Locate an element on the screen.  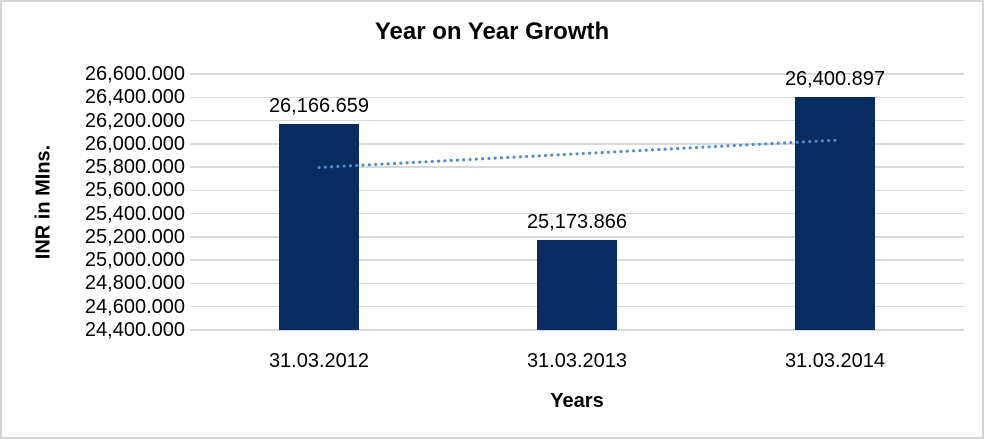
y-tick-label: 26,600.000 is located at coordinates (134, 74).